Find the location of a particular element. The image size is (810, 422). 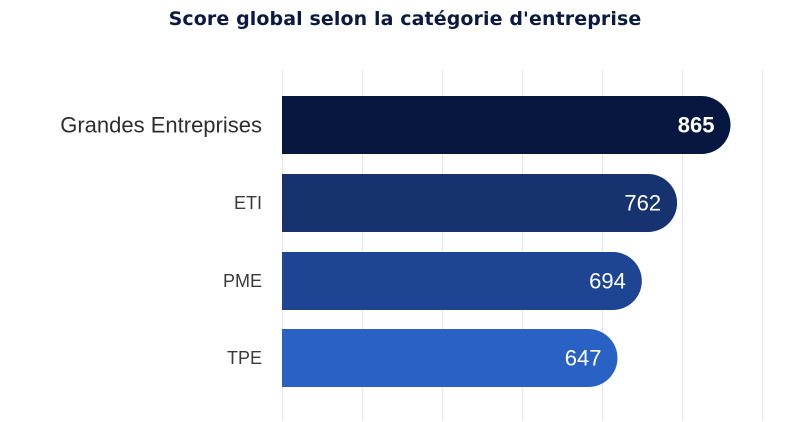

value-label: 694 is located at coordinates (607, 281).